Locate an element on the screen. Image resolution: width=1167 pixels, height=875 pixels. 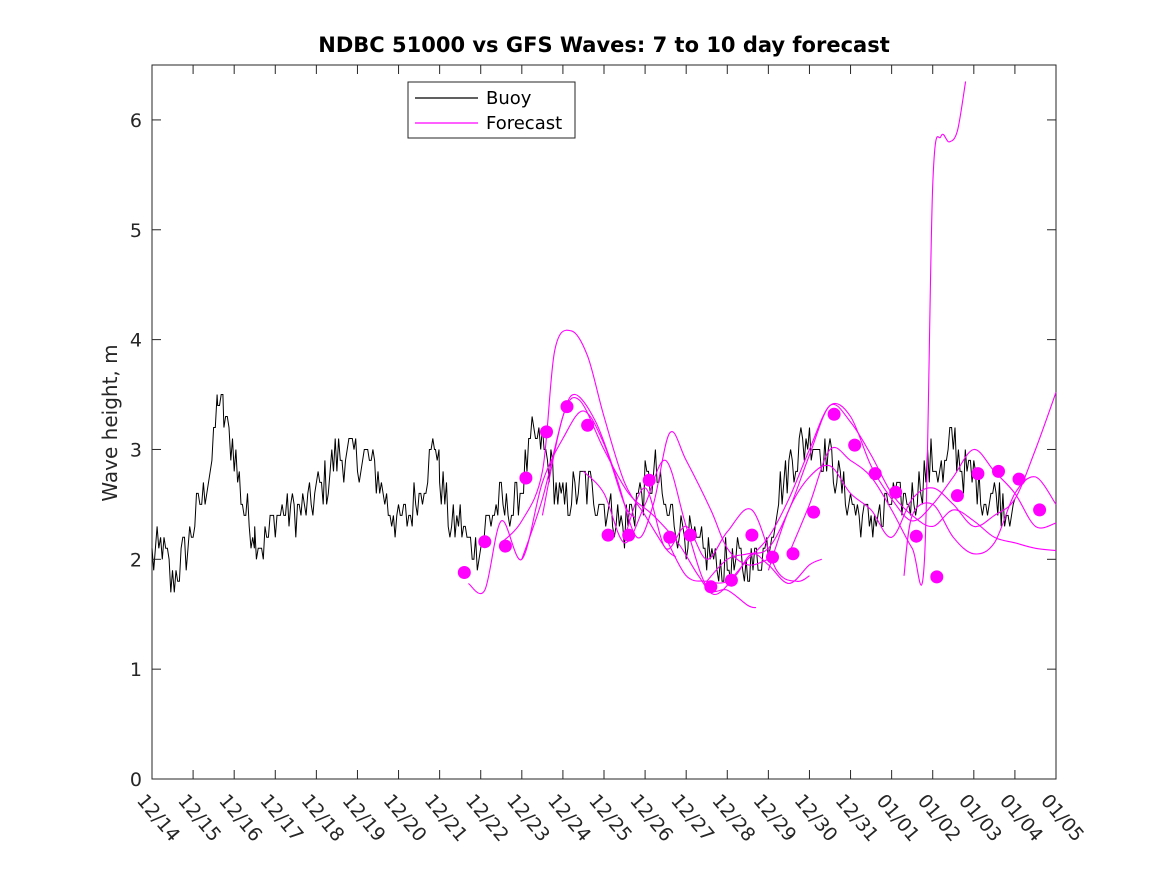
y-tick-label: 3 is located at coordinates (136, 450).